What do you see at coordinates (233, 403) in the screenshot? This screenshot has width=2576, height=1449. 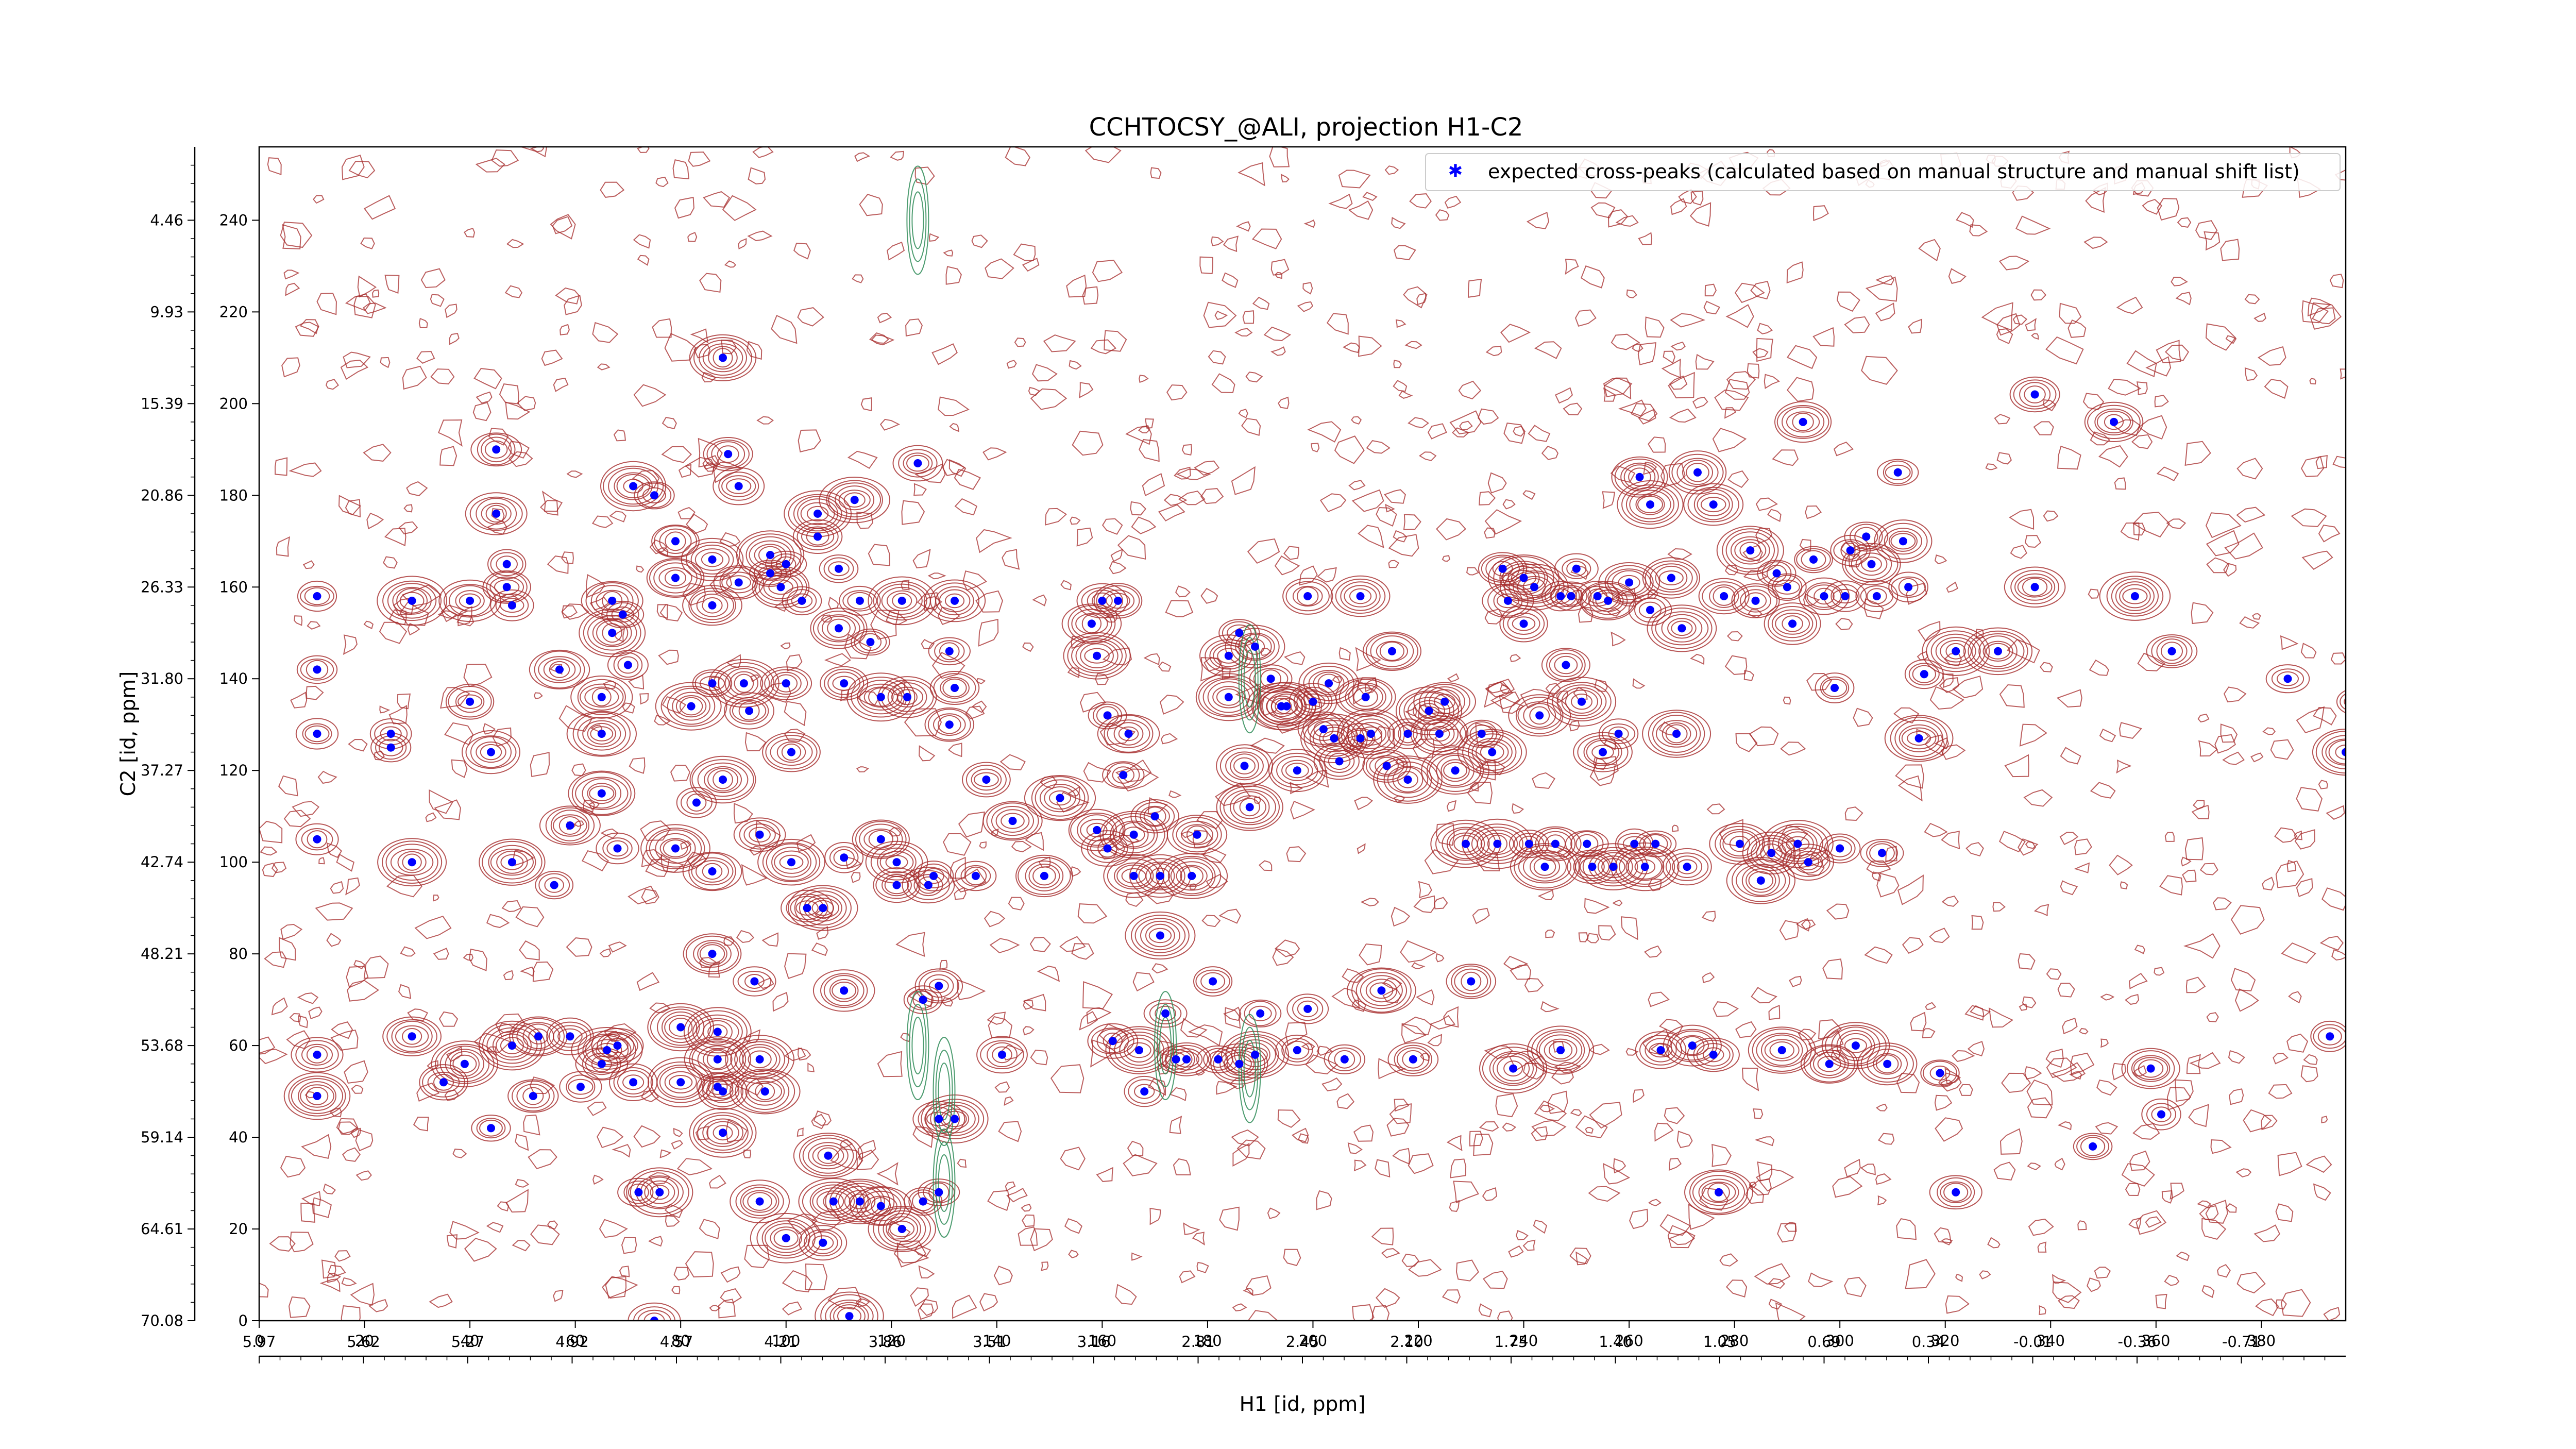 I see `y-tick-label: 200` at bounding box center [233, 403].